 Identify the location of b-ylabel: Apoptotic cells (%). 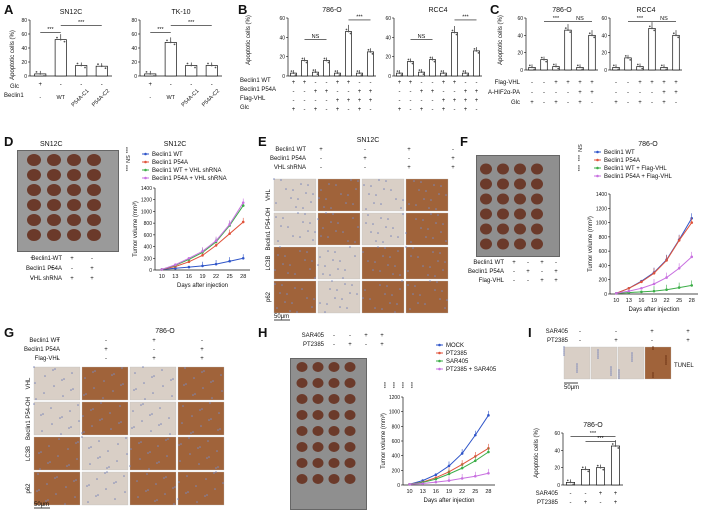
(249, 40).